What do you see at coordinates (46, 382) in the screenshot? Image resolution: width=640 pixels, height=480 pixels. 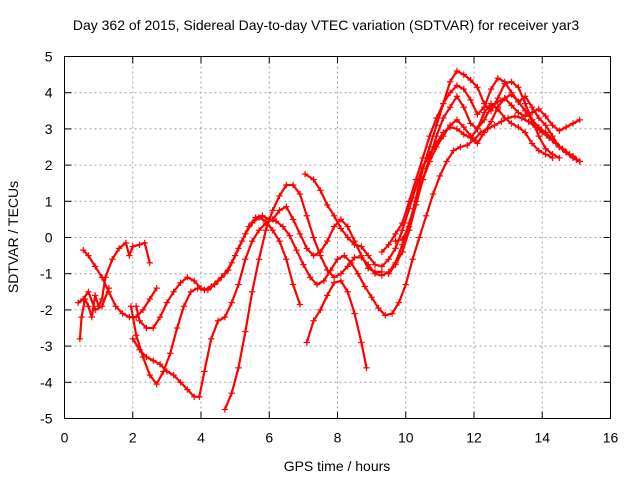 I see `y-tick-label: -4` at bounding box center [46, 382].